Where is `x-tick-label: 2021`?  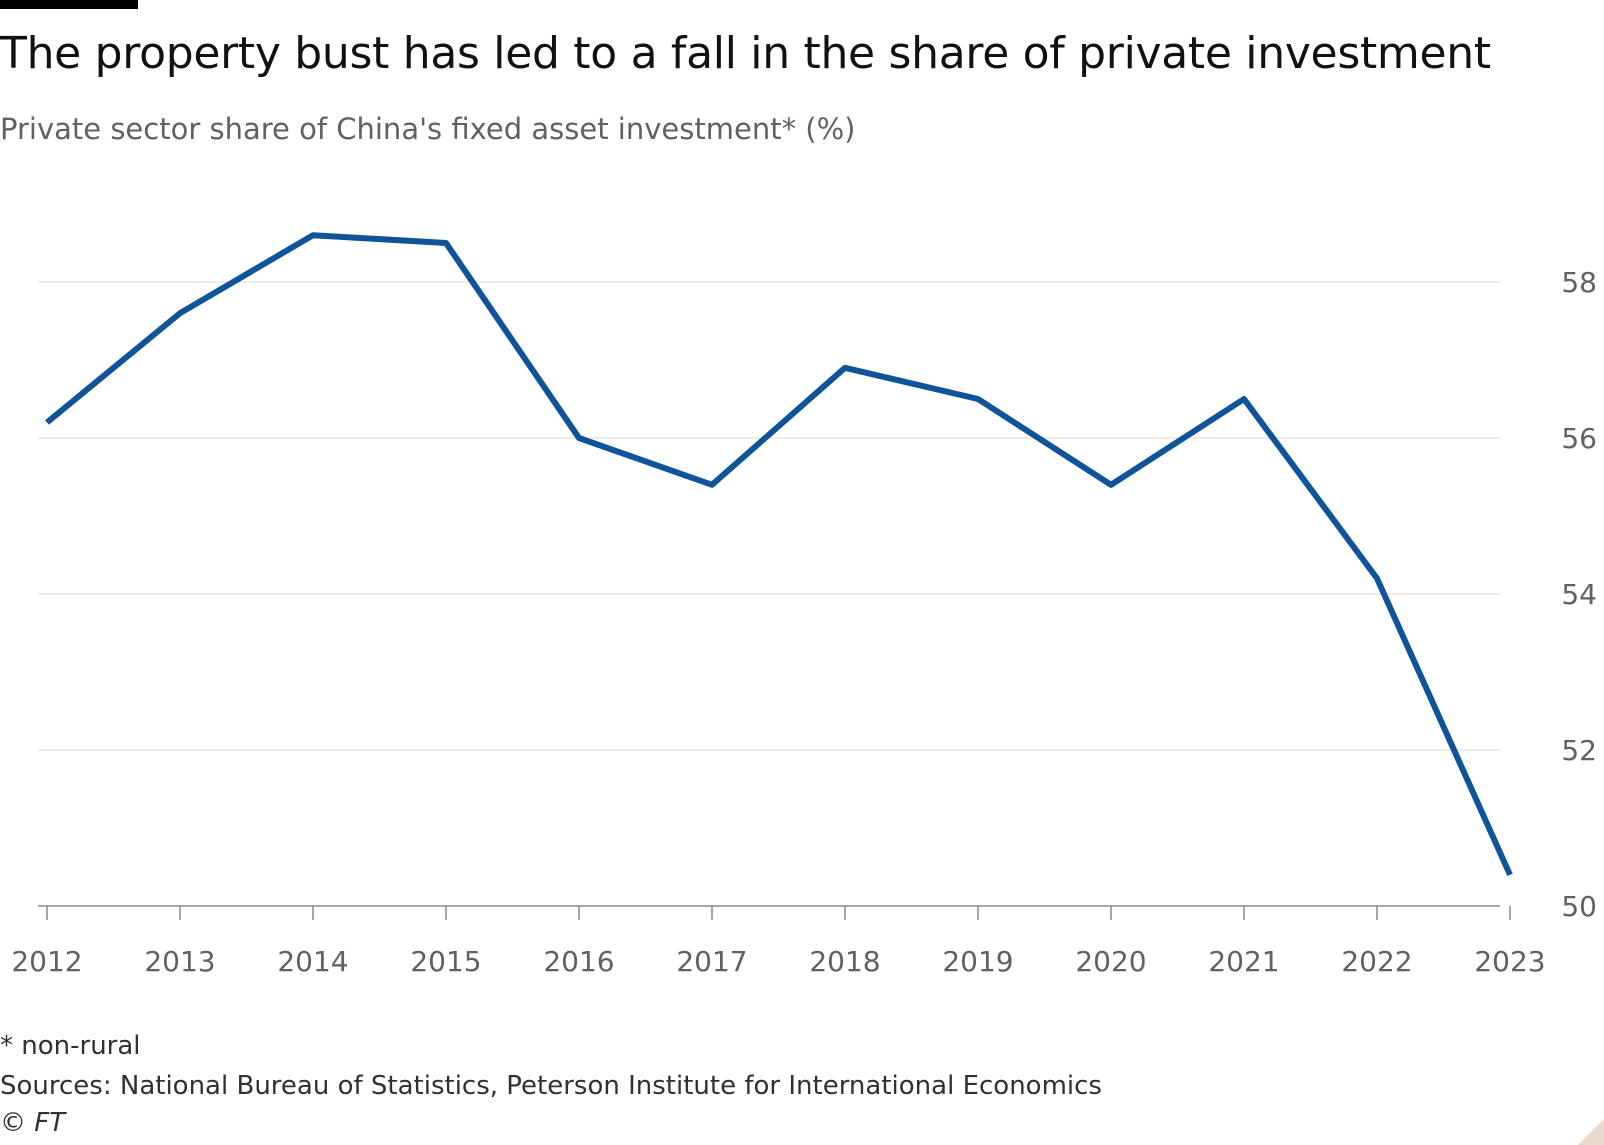
x-tick-label: 2021 is located at coordinates (1243, 961).